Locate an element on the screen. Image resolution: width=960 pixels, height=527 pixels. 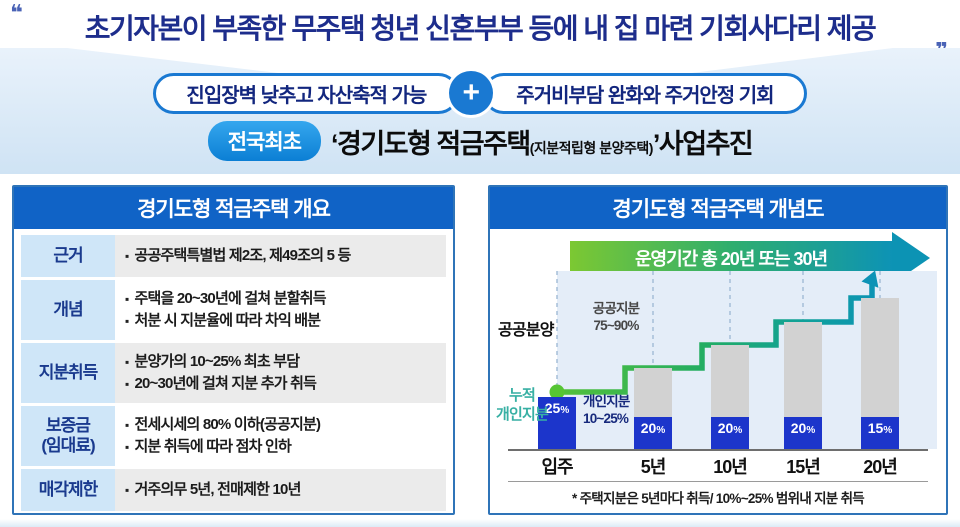
bar-value: 25 is located at coordinates (552, 408).